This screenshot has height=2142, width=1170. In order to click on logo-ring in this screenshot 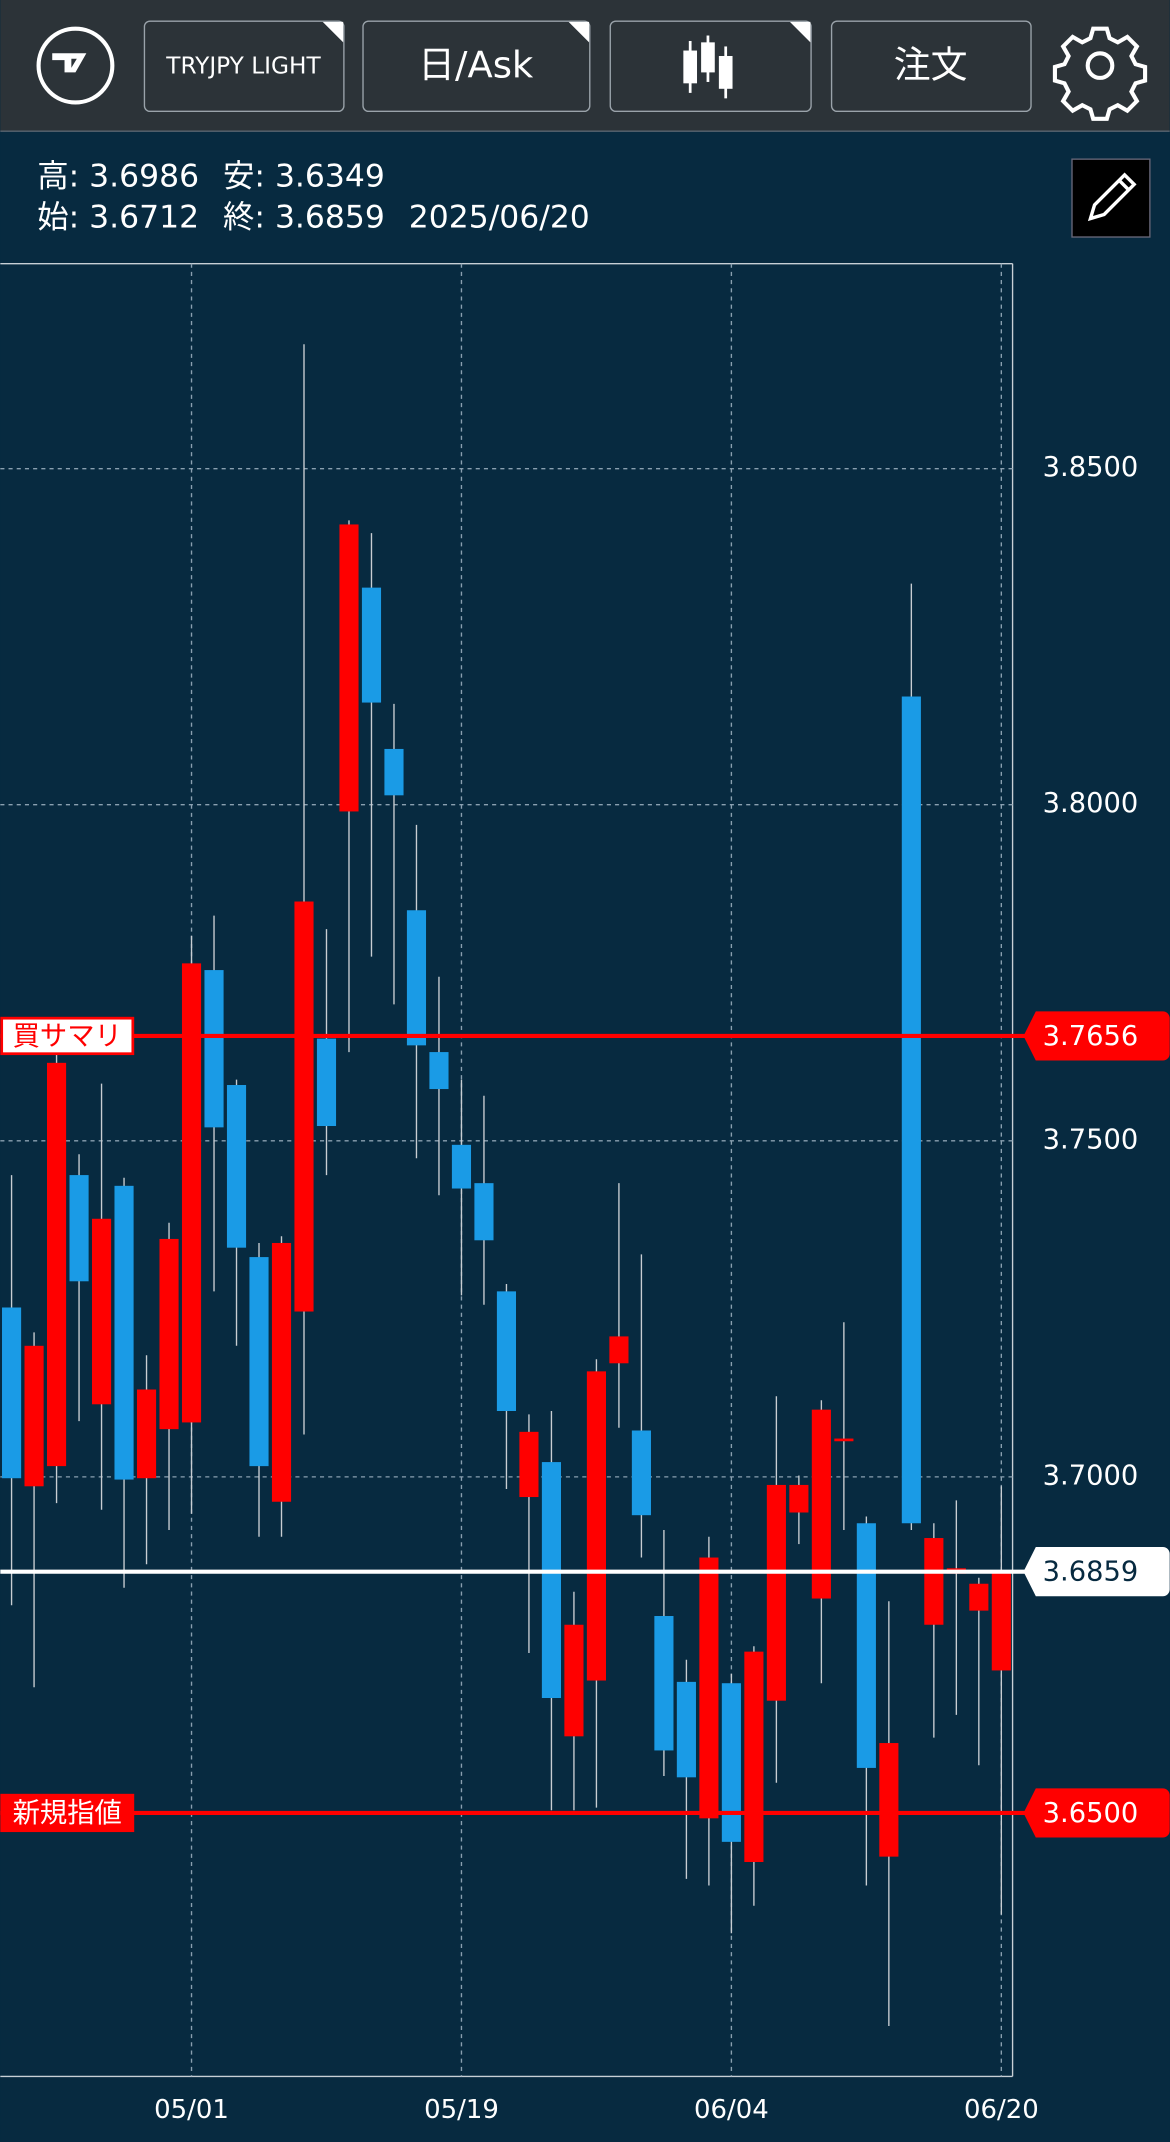, I will do `click(75, 65)`.